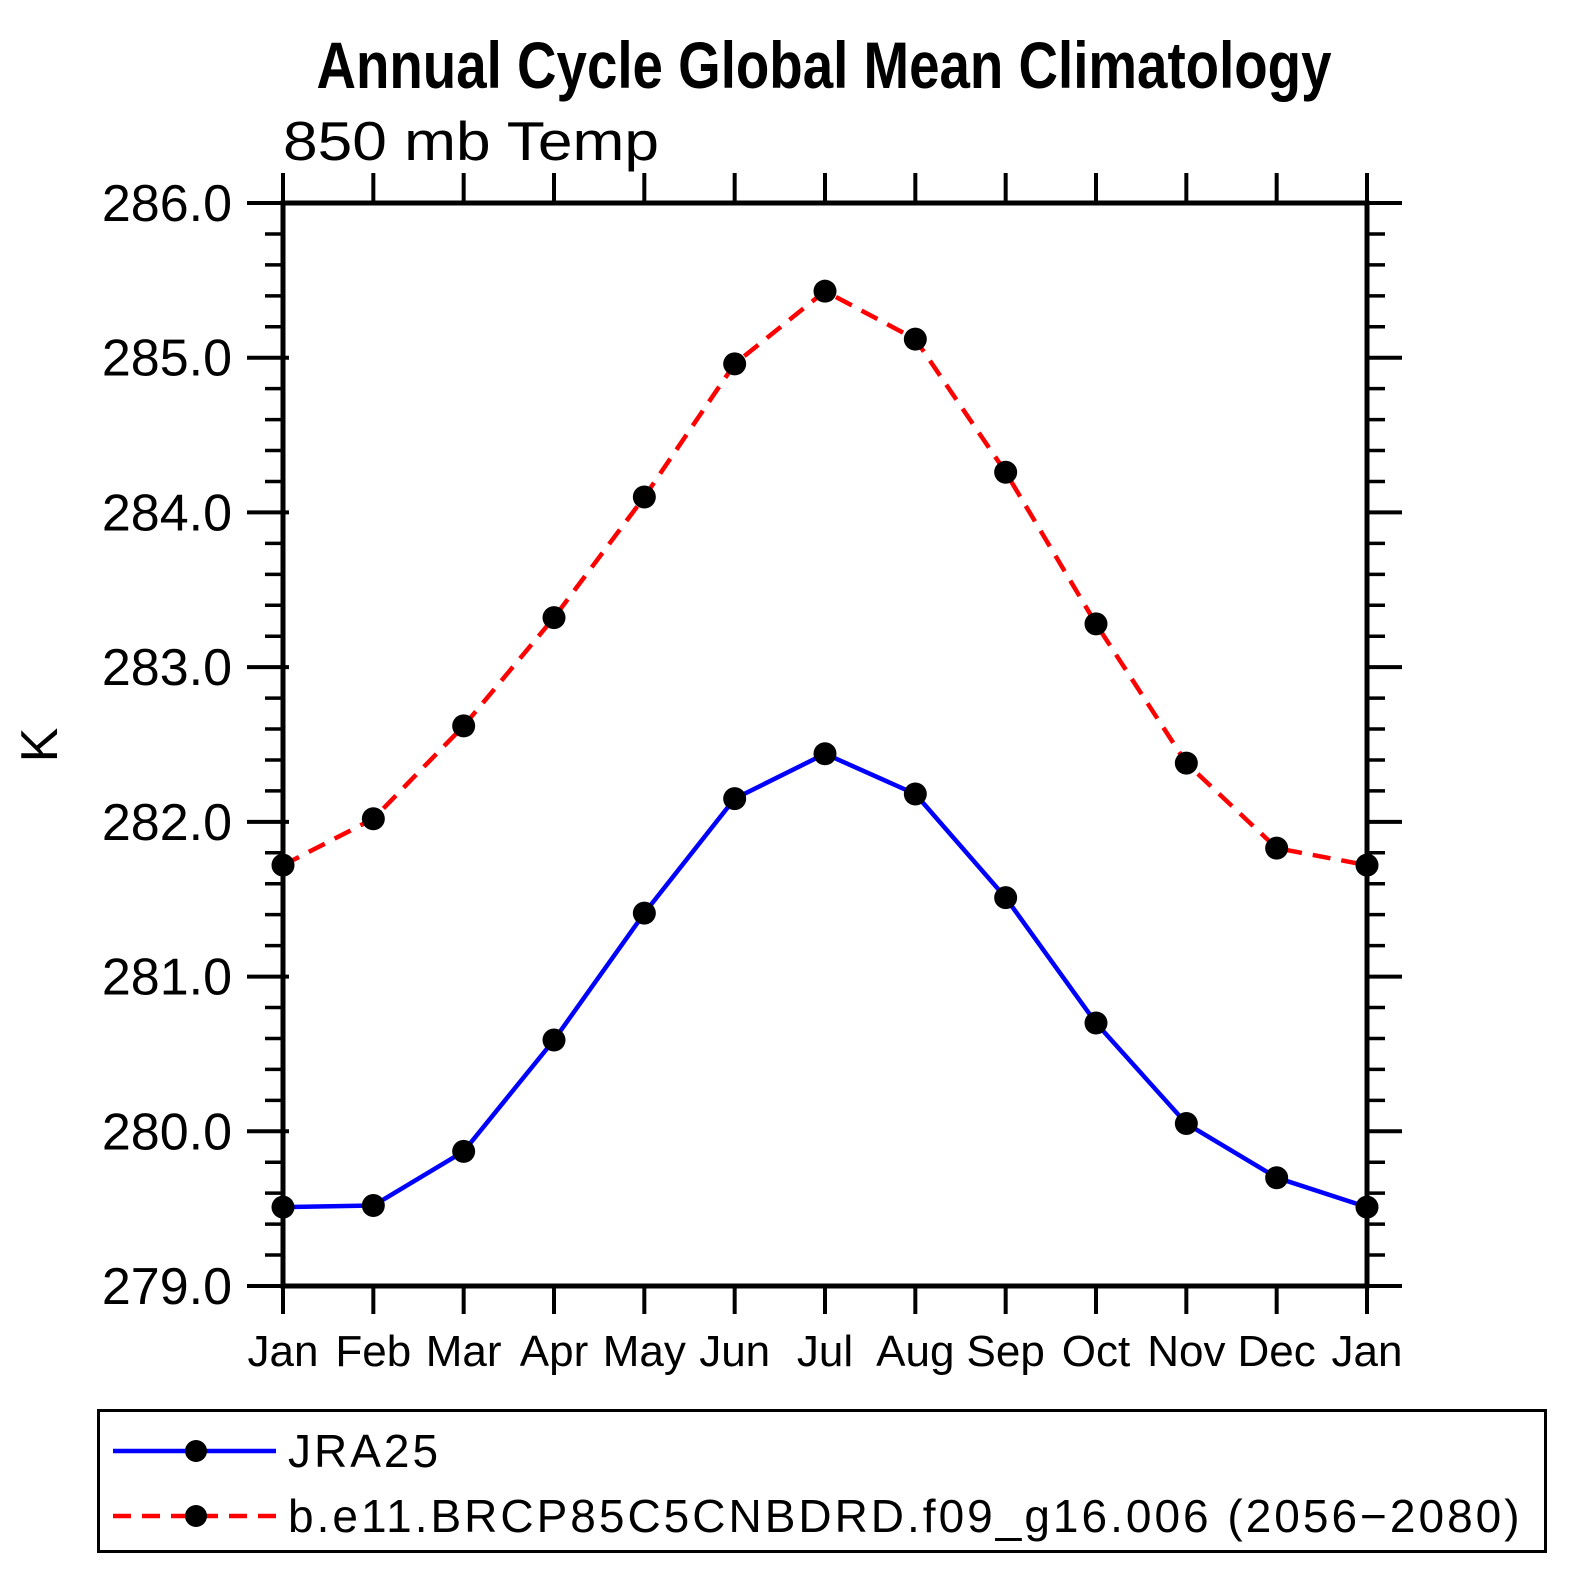  Describe the element at coordinates (1186, 1351) in the screenshot. I see `x-tick-label: Nov` at that location.